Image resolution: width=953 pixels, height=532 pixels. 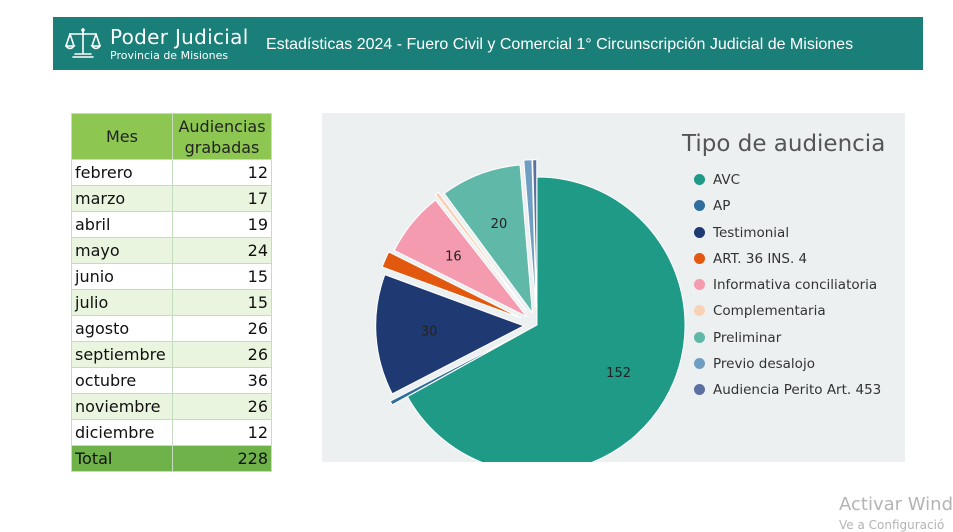 I want to click on data-label: 20, so click(x=499, y=224).